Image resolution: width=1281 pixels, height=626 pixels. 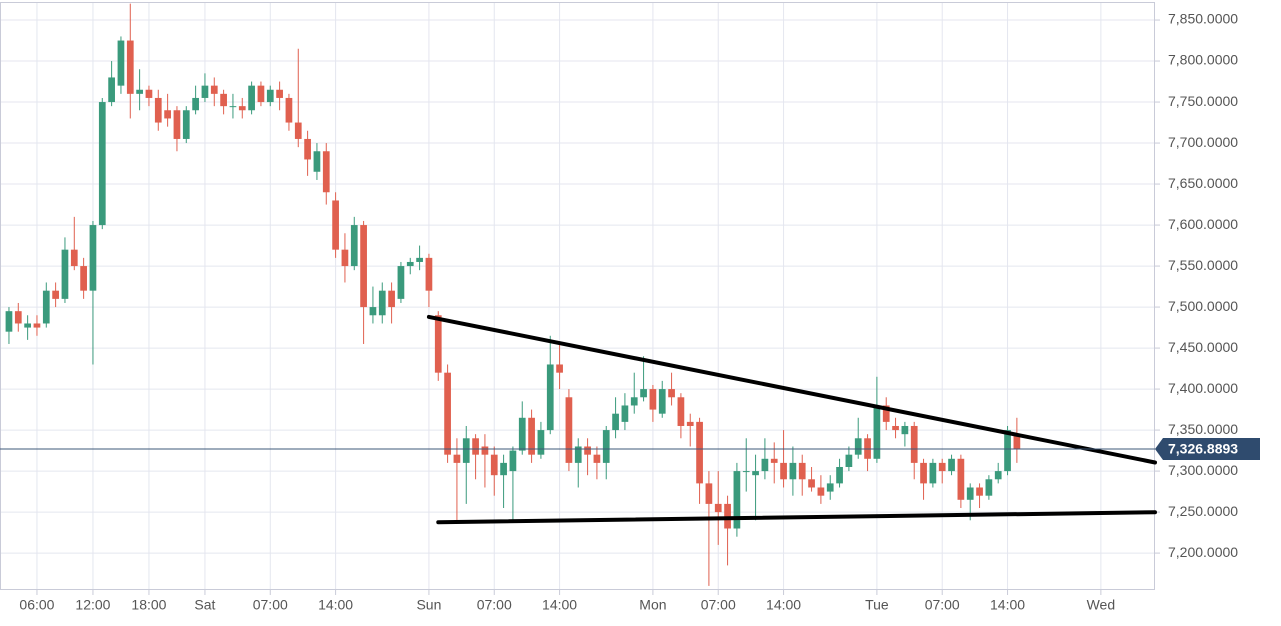 What do you see at coordinates (428, 605) in the screenshot?
I see `x-tick-label: Sun` at bounding box center [428, 605].